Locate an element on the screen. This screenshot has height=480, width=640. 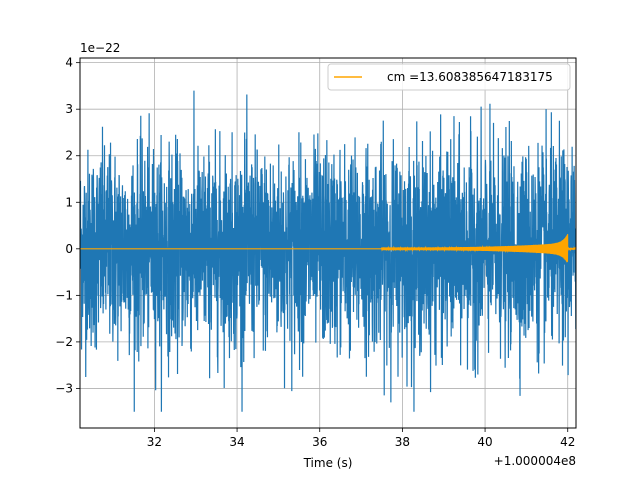
x-tick-label: 42 is located at coordinates (567, 442).